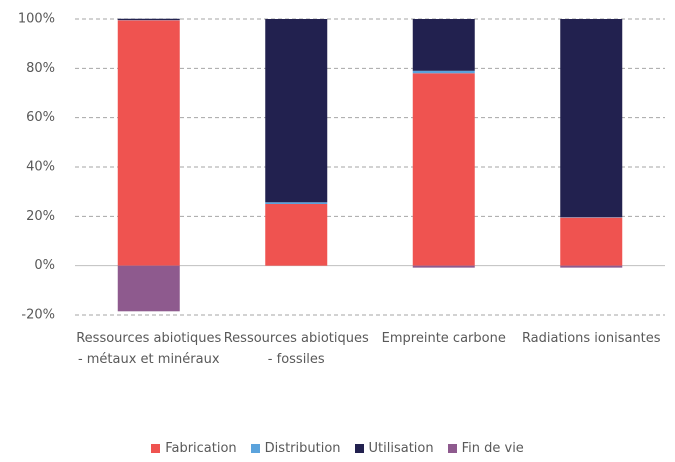 This screenshot has height=462, width=675. I want to click on legend-label: Fin de vie, so click(492, 448).